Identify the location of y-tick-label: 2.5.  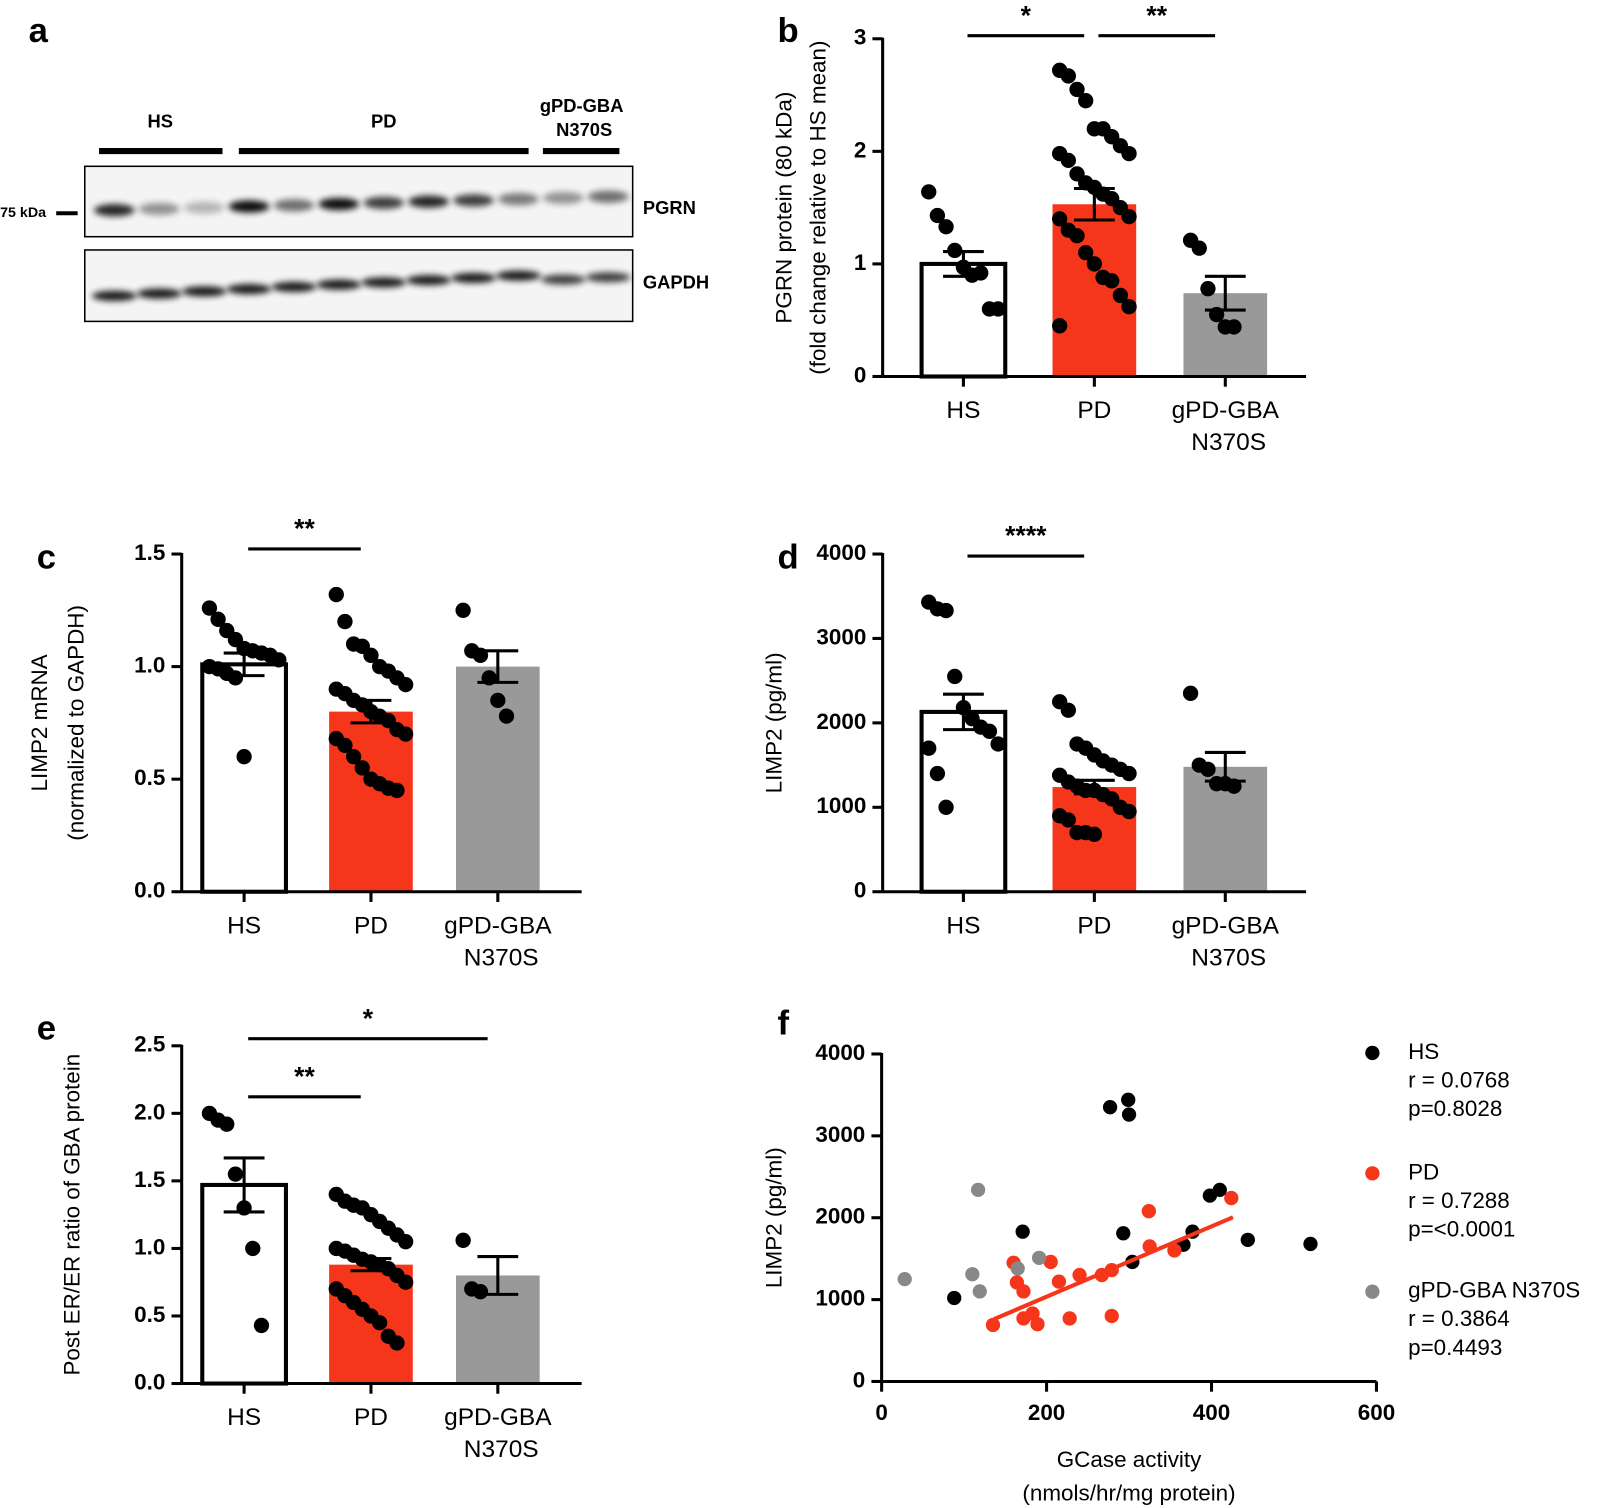
(149, 1044).